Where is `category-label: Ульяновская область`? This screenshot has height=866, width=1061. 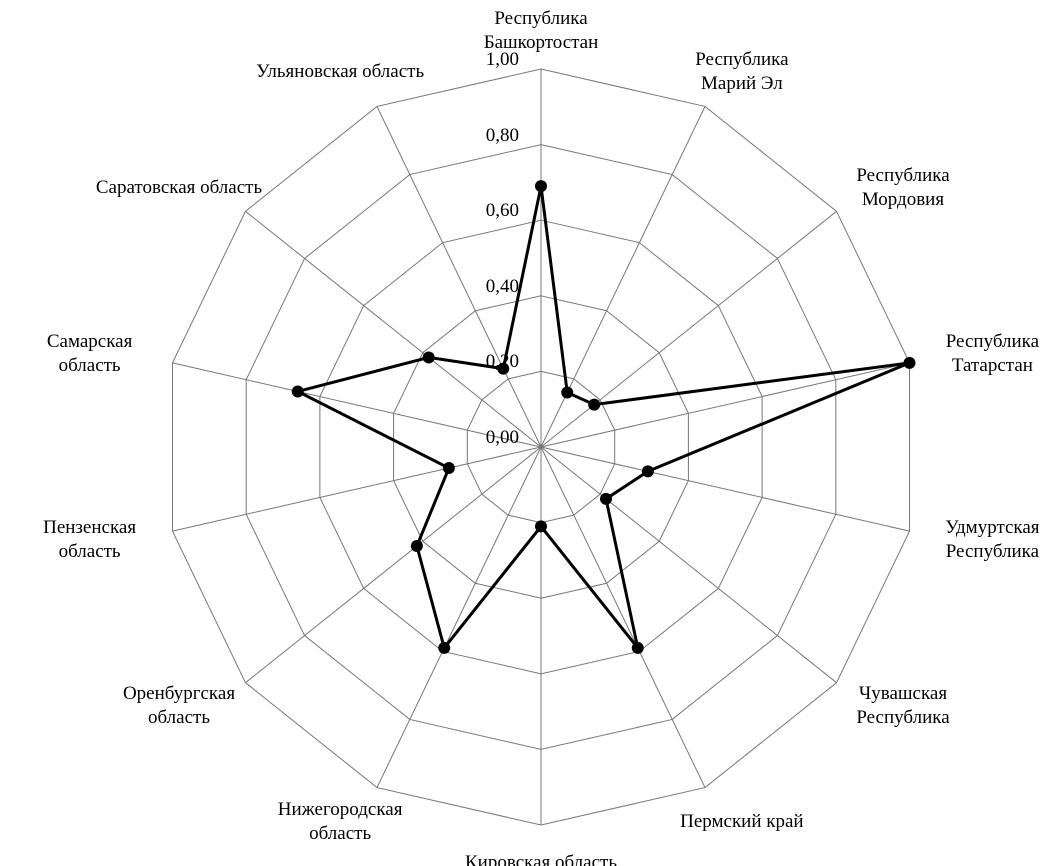 category-label: Ульяновская область is located at coordinates (340, 72).